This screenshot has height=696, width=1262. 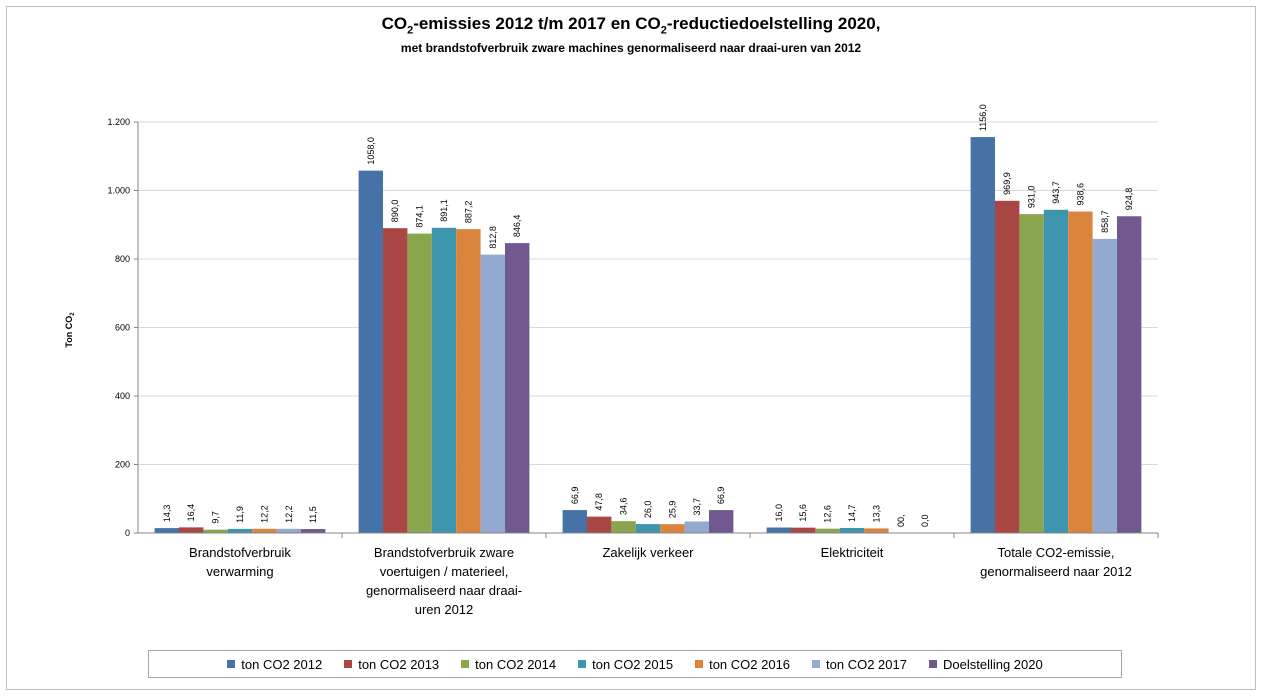 I want to click on data-label: 15,6, so click(x=803, y=513).